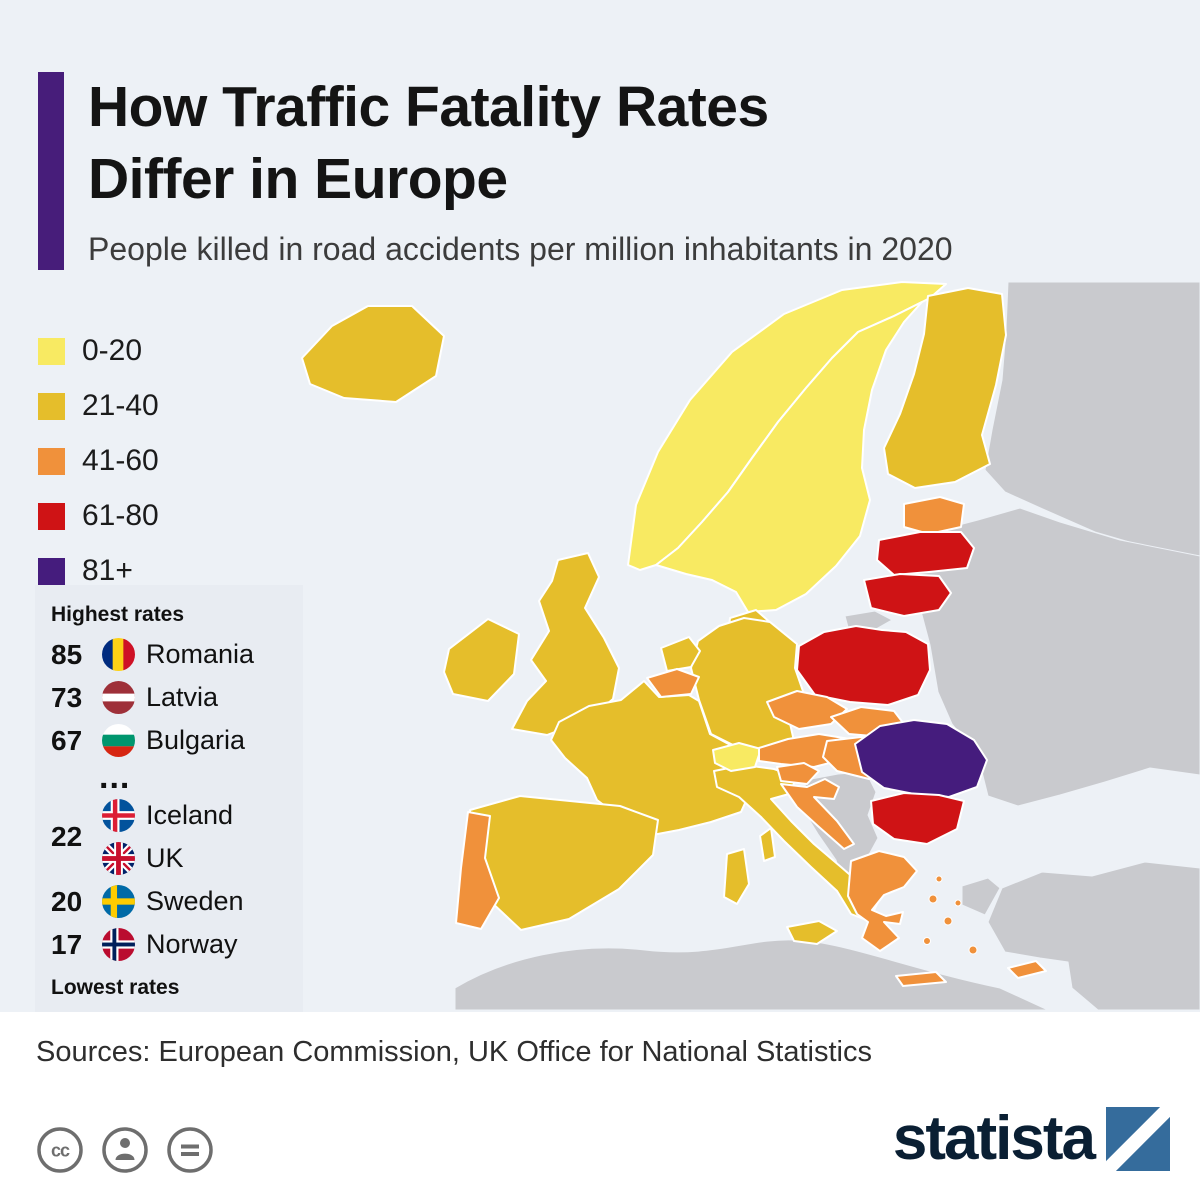 This screenshot has height=1200, width=1200. Describe the element at coordinates (67, 836) in the screenshot. I see `rate-value: 22` at that location.